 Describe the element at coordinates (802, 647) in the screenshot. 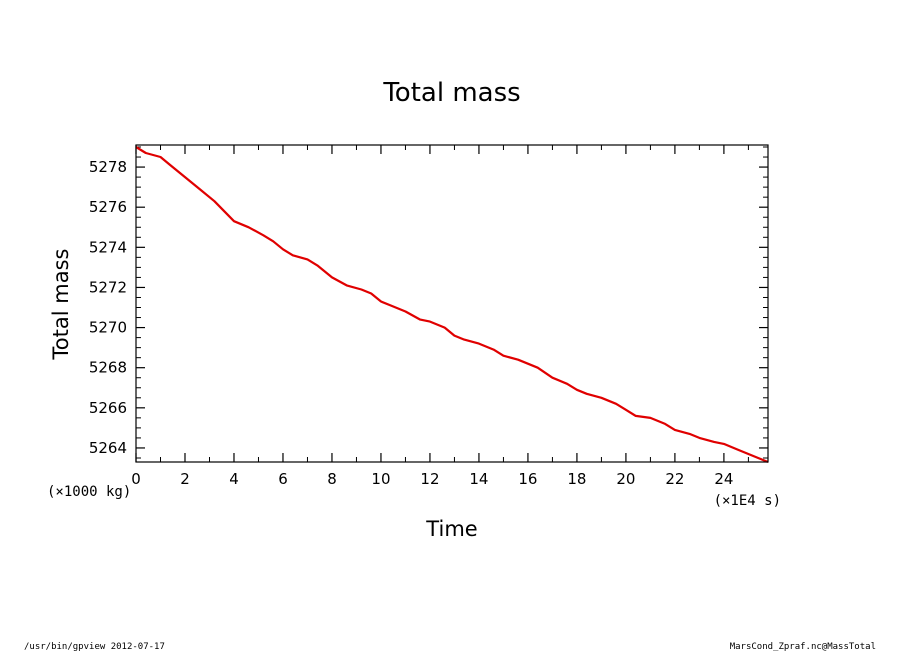

I see `footer-right: MarsCond_Zpraf.nc@MassTotal` at that location.